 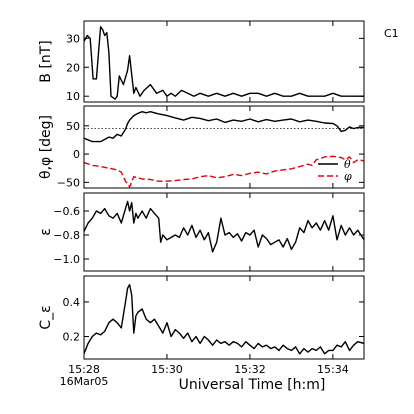 What do you see at coordinates (73, 38) in the screenshot?
I see `y-tick-label: 30` at bounding box center [73, 38].